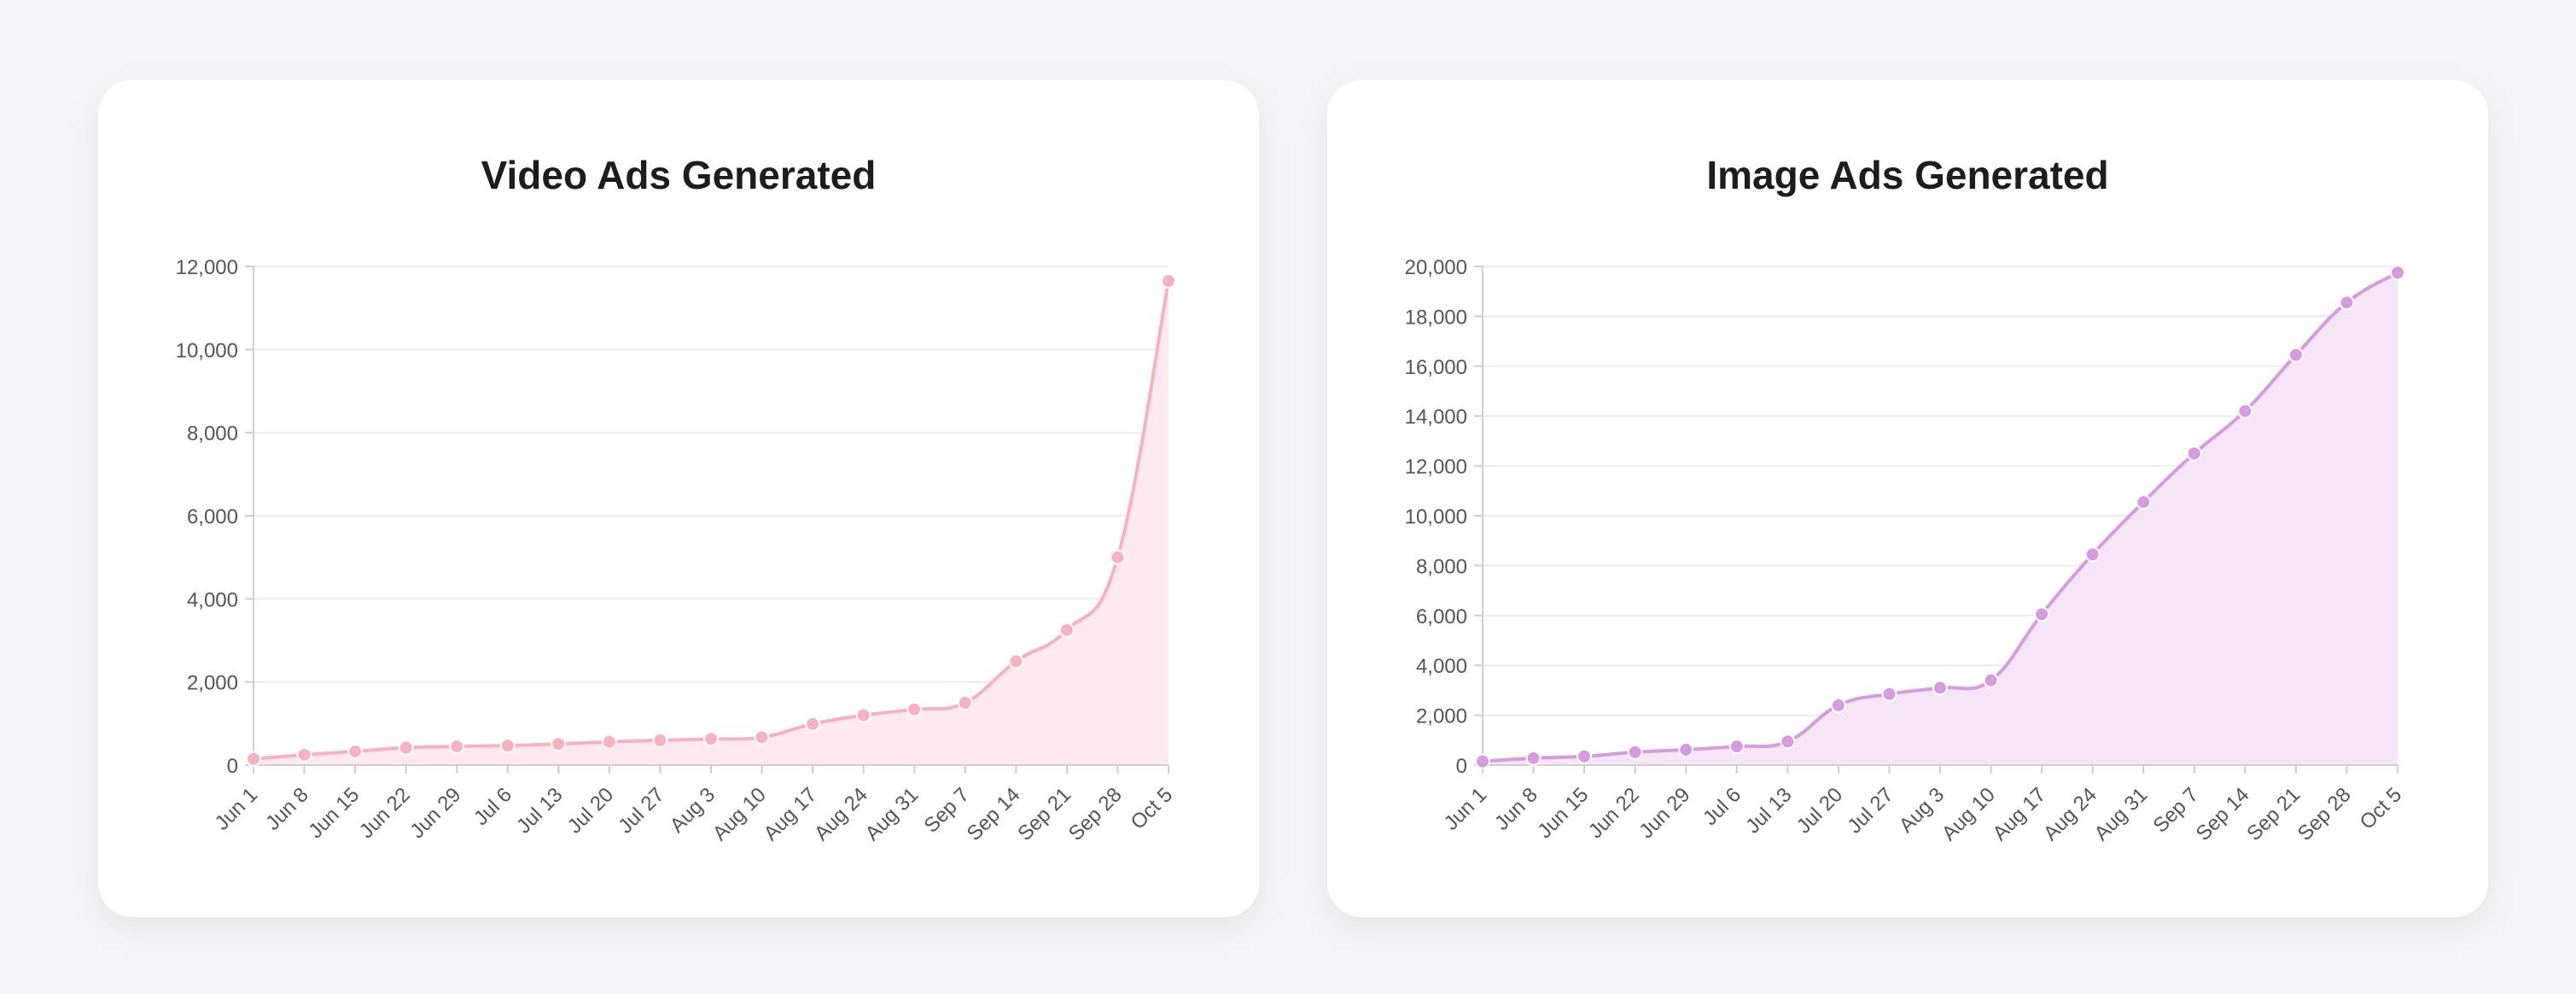  I want to click on y-tick-label: 16,000, so click(1436, 367).